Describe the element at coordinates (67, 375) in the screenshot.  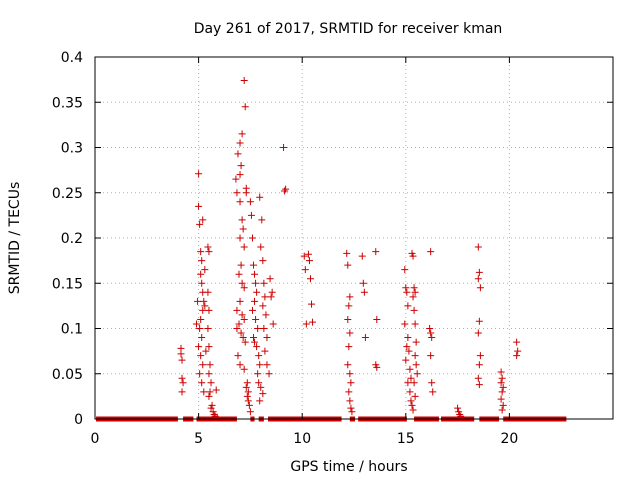
I see `y-tick-label: 0.05` at that location.